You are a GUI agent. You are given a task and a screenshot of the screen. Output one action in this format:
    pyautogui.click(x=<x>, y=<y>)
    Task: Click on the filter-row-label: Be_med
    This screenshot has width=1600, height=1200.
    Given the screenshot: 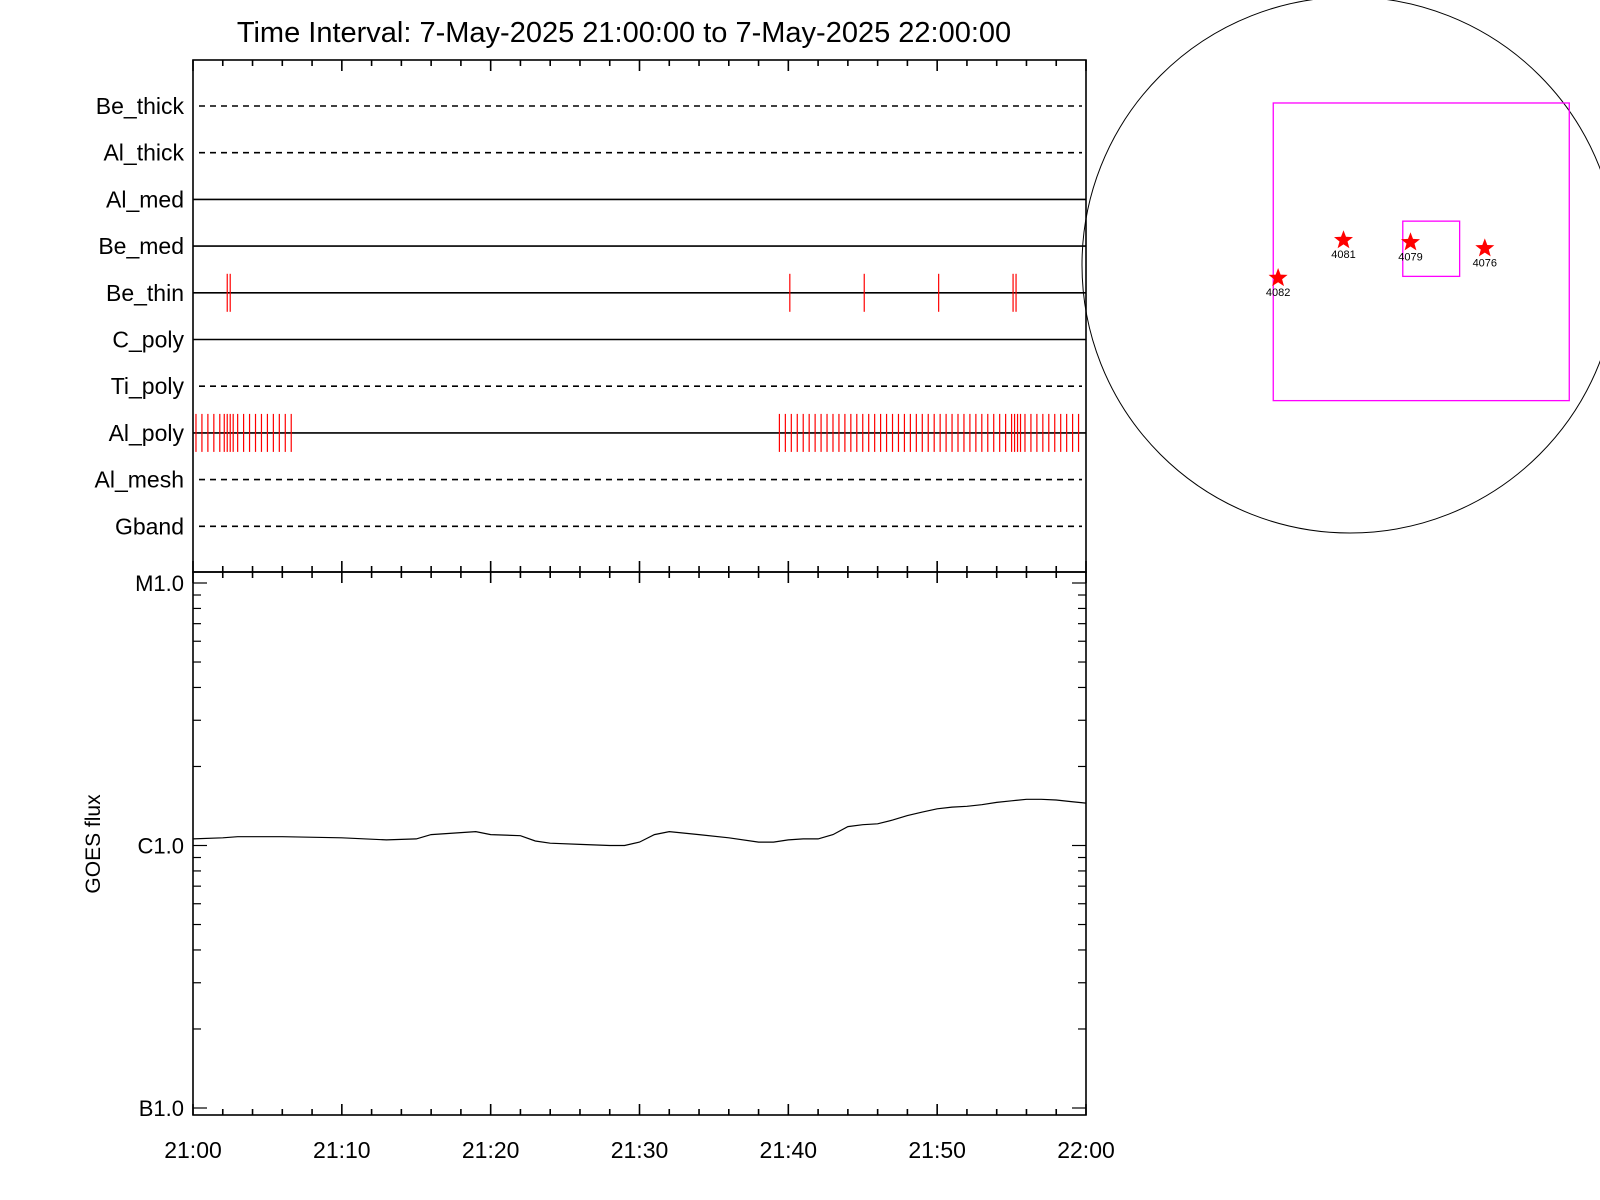 What is the action you would take?
    pyautogui.click(x=141, y=246)
    